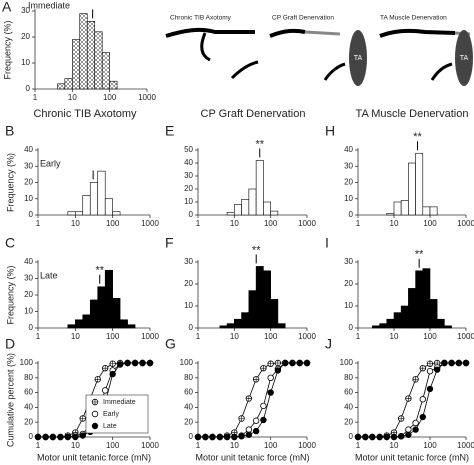 The width and height of the screenshot is (474, 465). Describe the element at coordinates (50, 163) in the screenshot. I see `panel-label: Early` at that location.